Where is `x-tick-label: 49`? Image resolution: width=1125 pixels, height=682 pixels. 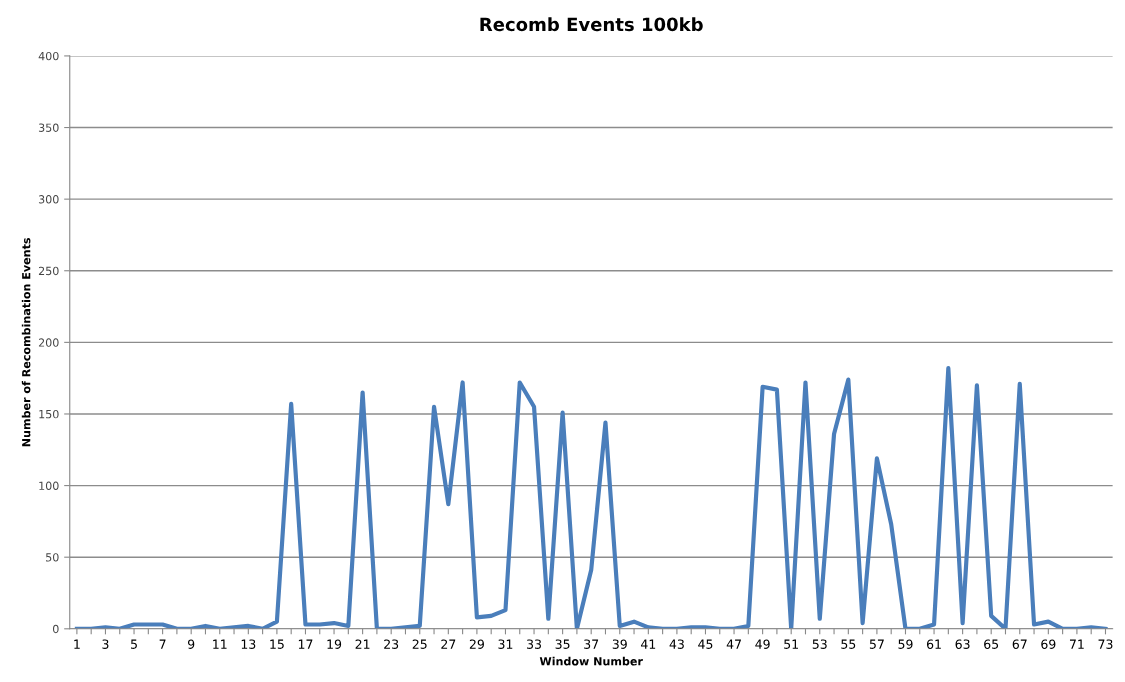
x-tick-label: 49 is located at coordinates (762, 644).